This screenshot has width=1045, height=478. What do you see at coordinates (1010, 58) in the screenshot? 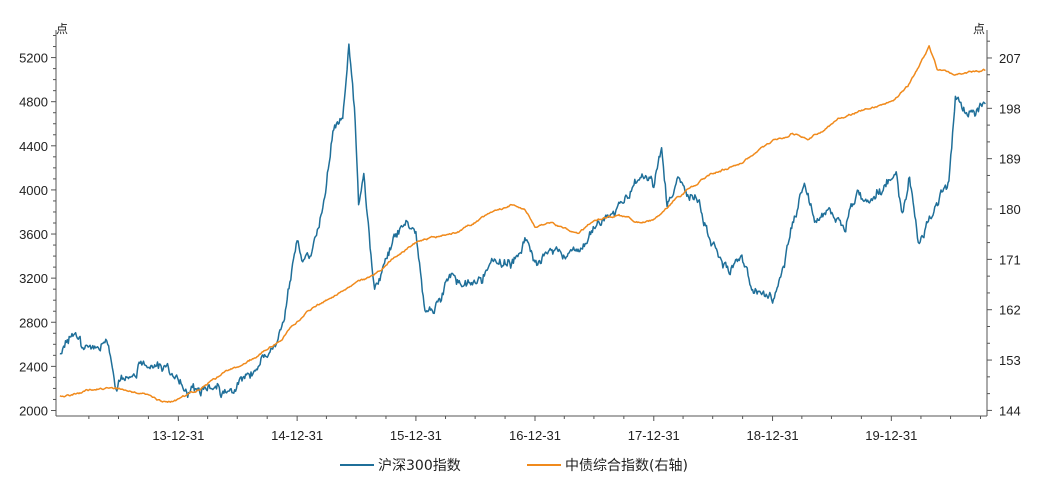
I see `right-tick-label: 207` at bounding box center [1010, 58].